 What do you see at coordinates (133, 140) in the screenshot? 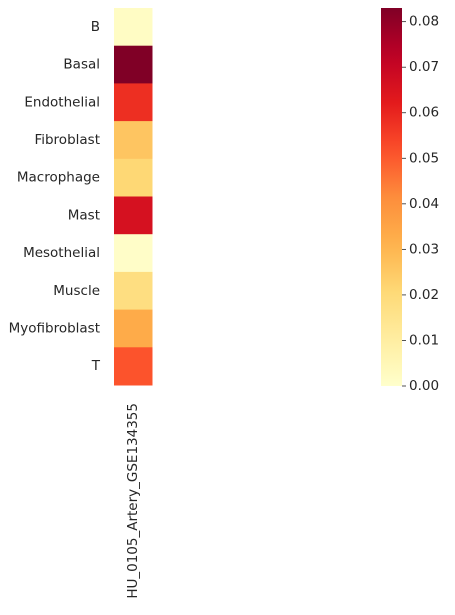
I see `heatmap-cell-fibroblast` at bounding box center [133, 140].